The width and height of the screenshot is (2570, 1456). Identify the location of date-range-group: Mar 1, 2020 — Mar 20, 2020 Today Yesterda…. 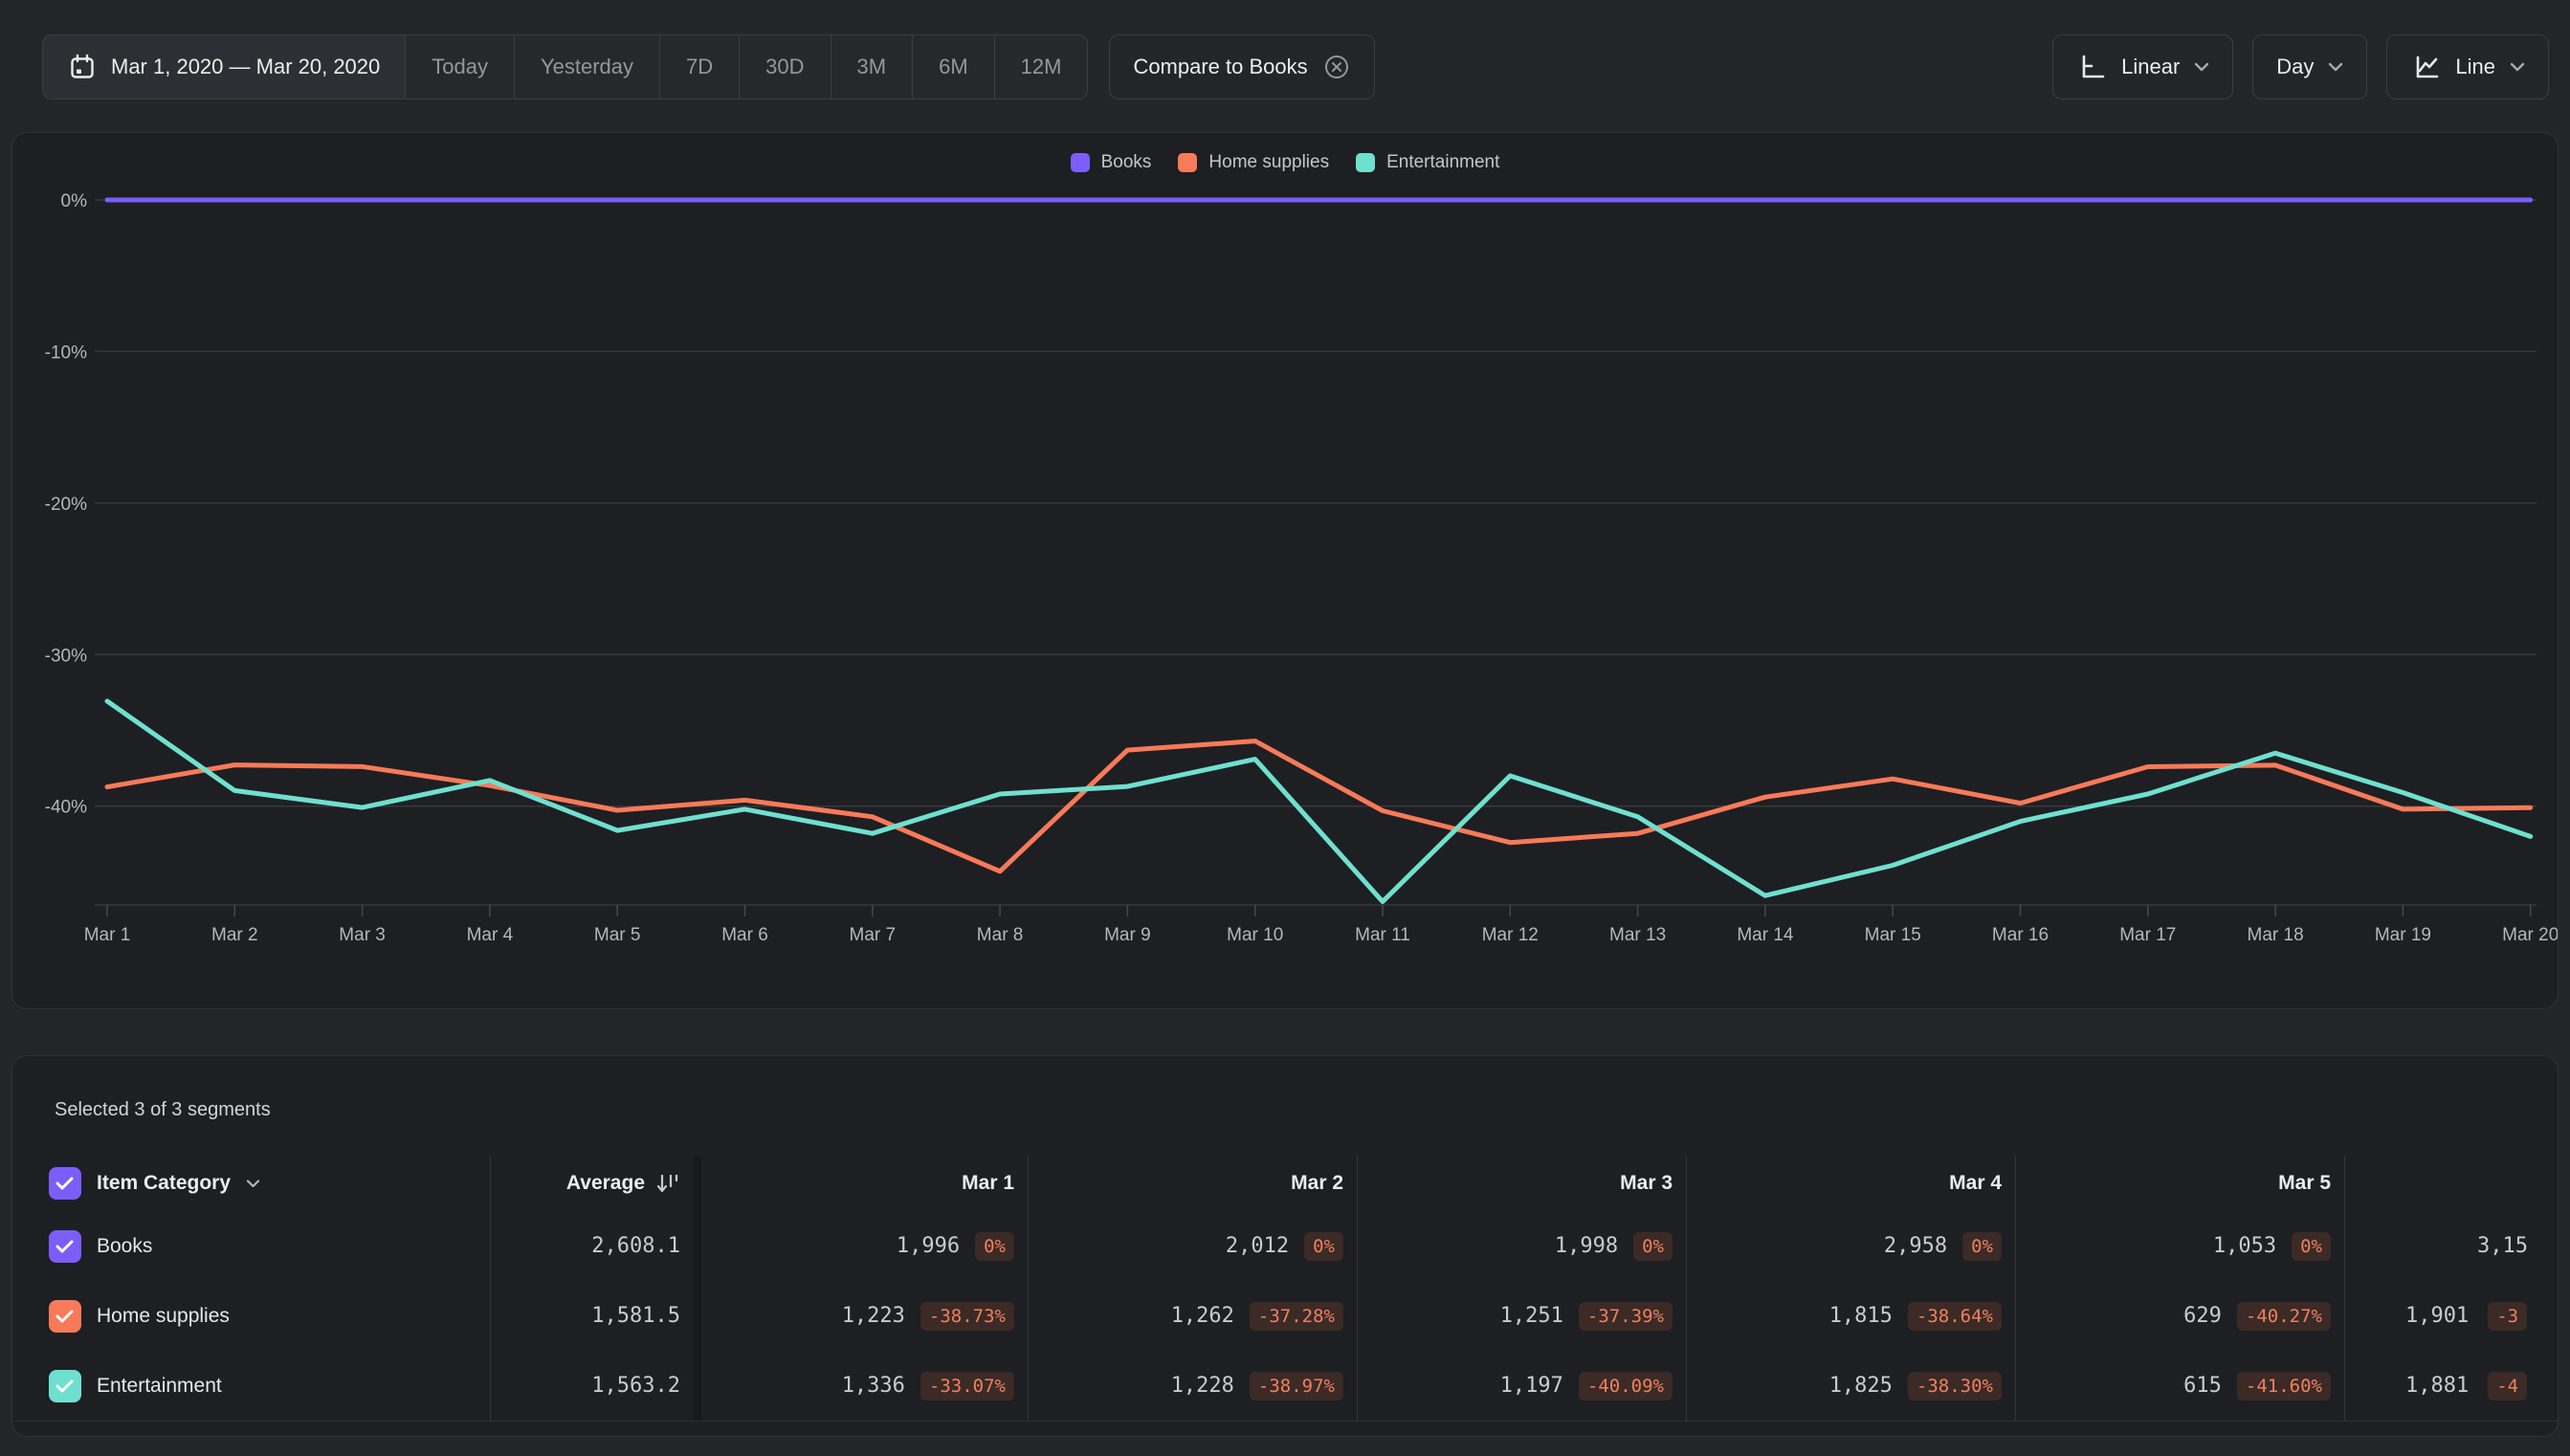
(566, 66).